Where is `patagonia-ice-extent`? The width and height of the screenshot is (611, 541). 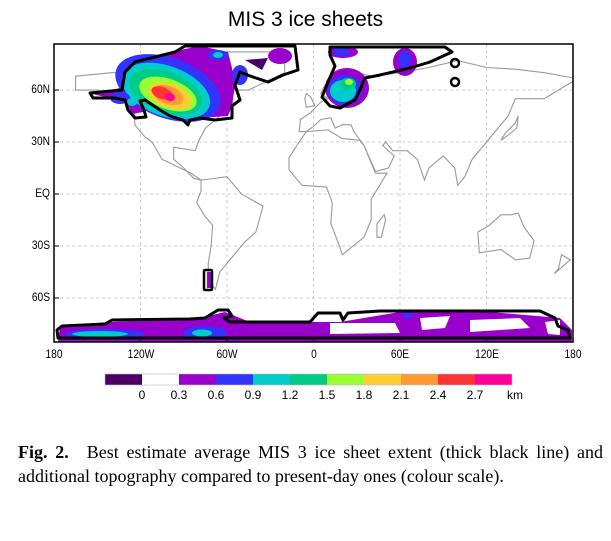 patagonia-ice-extent is located at coordinates (208, 280).